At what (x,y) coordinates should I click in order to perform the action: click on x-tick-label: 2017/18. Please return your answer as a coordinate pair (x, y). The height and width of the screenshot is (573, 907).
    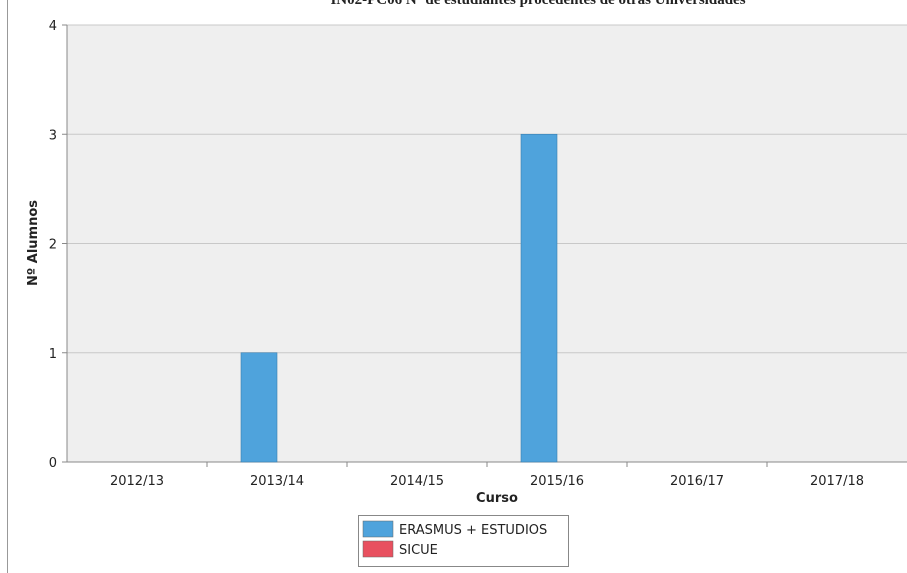
    Looking at the image, I should click on (837, 481).